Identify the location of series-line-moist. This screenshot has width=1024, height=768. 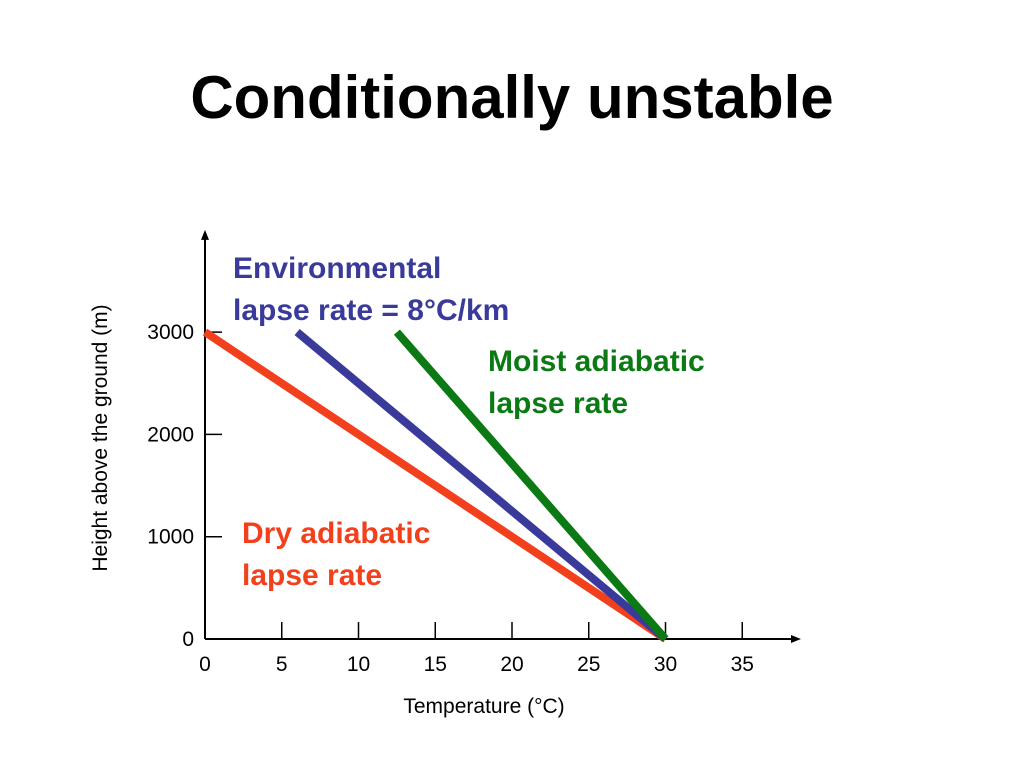
(531, 485).